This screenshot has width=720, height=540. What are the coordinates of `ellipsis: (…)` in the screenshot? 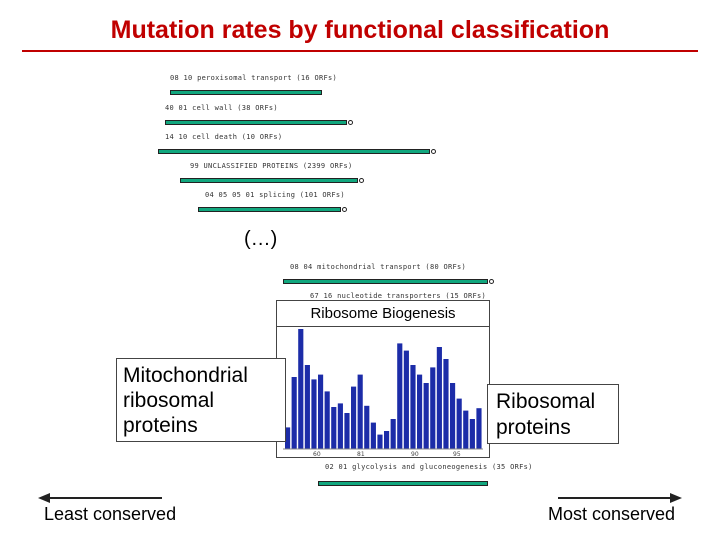 It's located at (261, 239).